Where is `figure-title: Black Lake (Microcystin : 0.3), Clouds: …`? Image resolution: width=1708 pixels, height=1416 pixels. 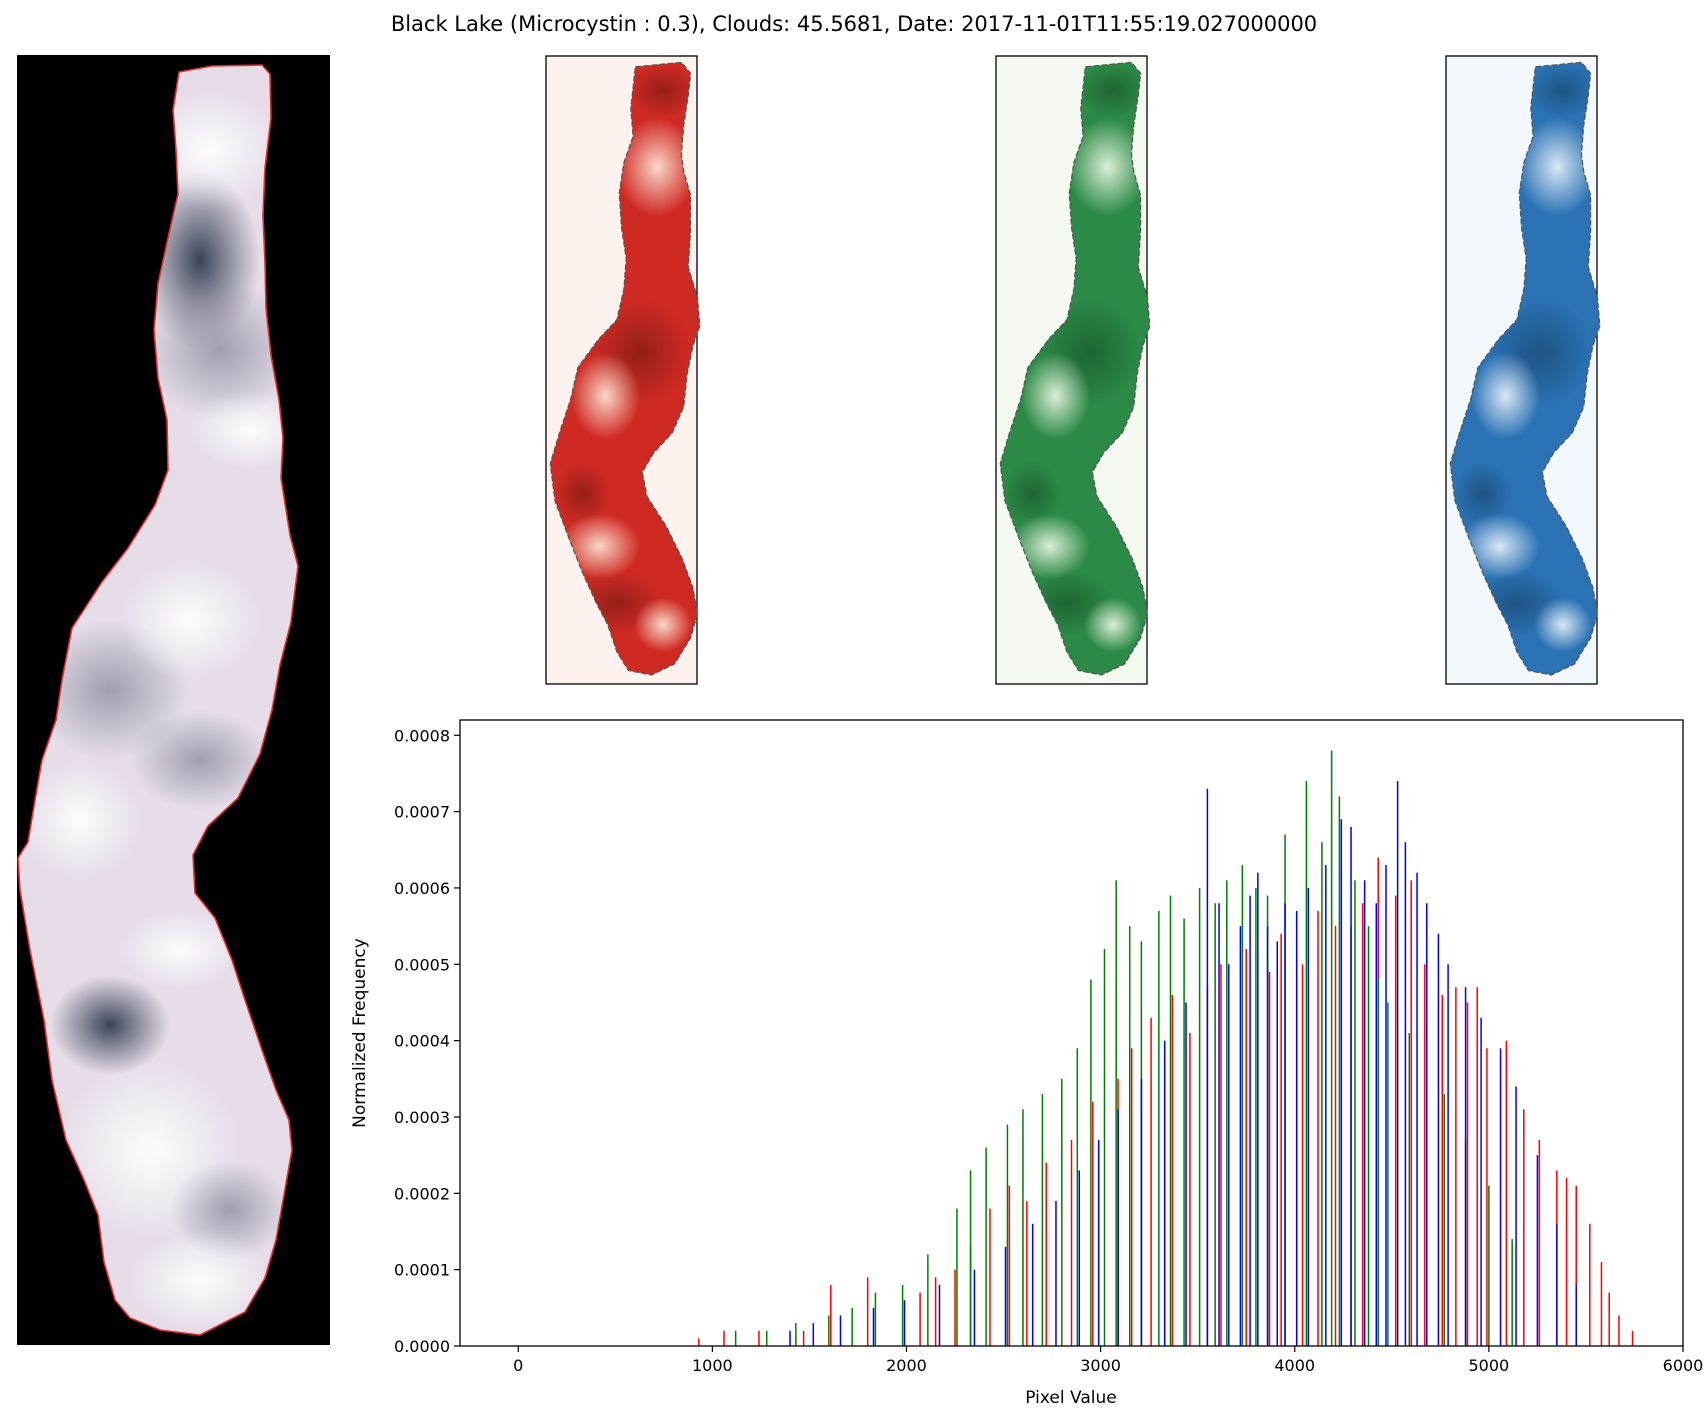
figure-title: Black Lake (Microcystin : 0.3), Clouds: … is located at coordinates (854, 24).